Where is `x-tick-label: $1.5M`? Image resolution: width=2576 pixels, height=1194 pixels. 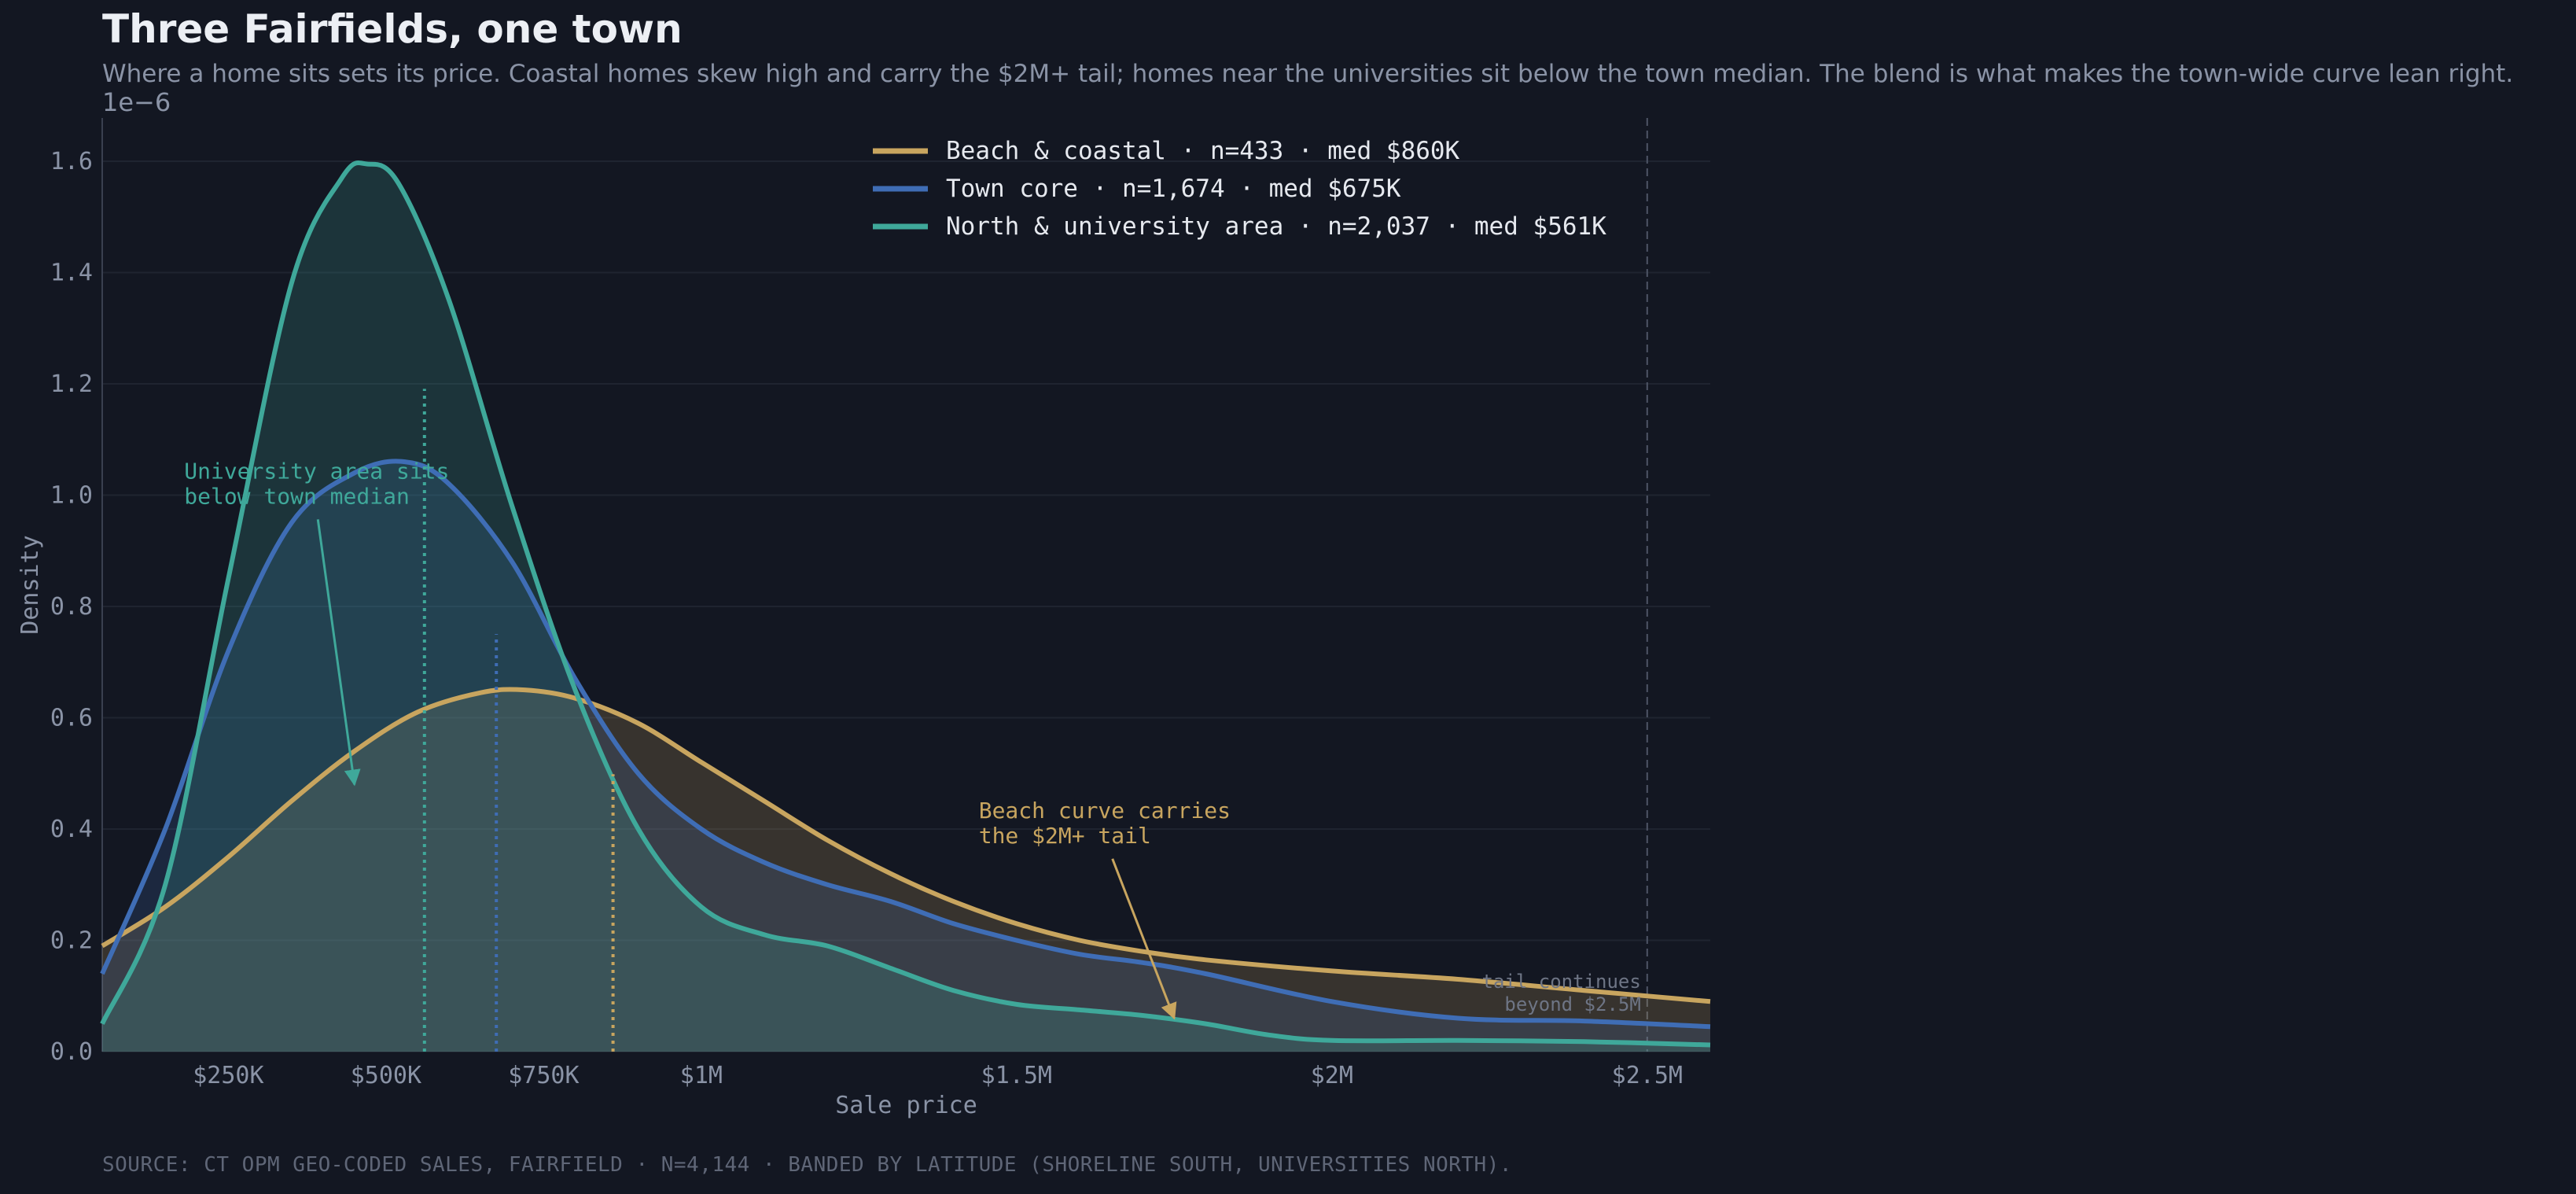 x-tick-label: $1.5M is located at coordinates (1017, 1075).